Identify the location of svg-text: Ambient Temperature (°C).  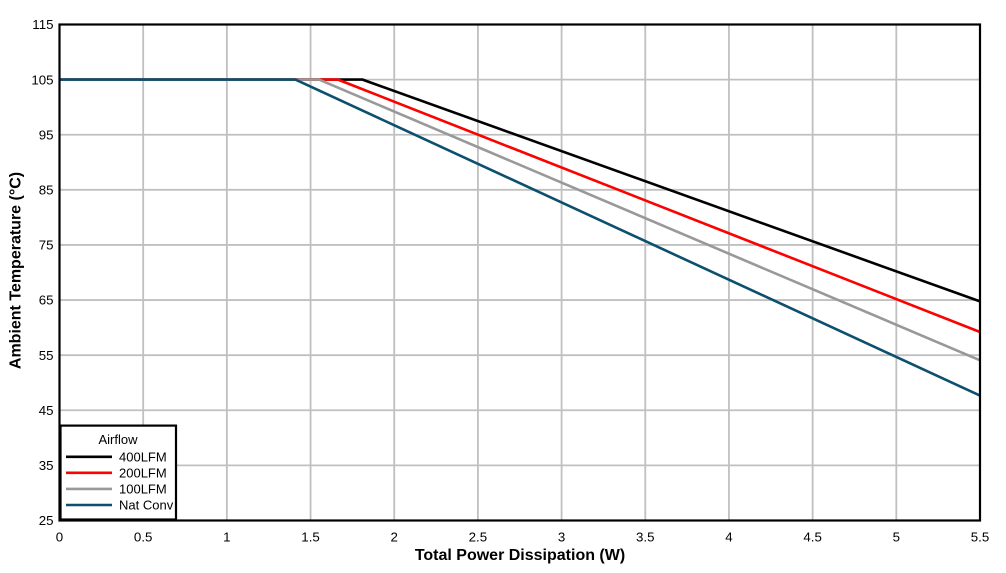
(15, 270).